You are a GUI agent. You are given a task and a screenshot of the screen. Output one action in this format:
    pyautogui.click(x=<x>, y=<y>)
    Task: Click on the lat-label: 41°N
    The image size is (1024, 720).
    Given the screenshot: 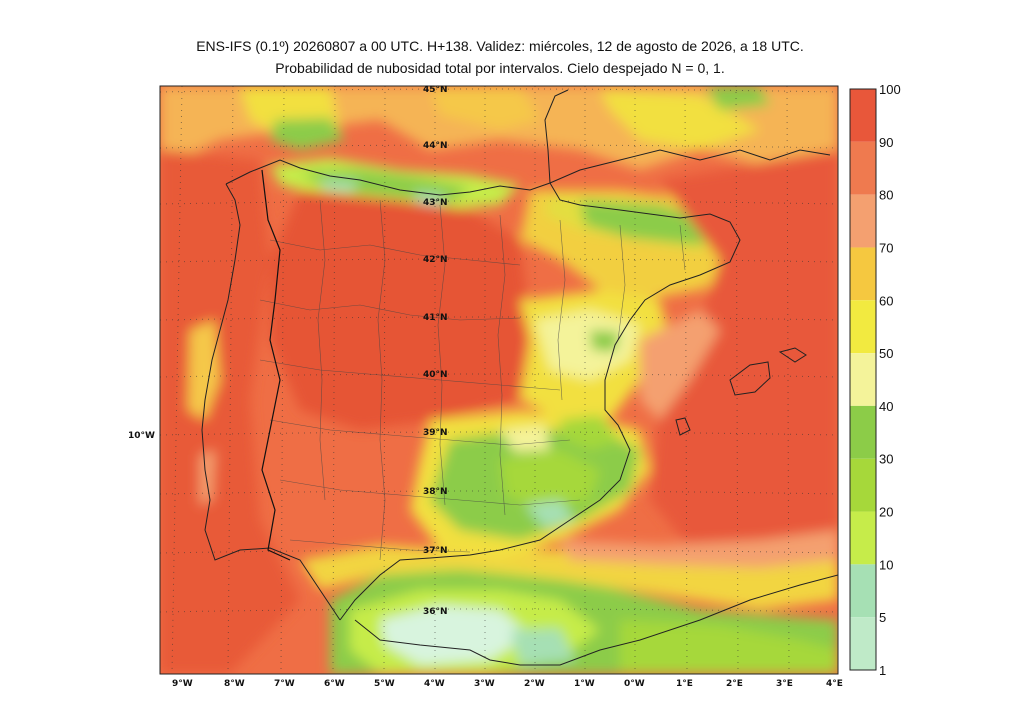 What is the action you would take?
    pyautogui.click(x=435, y=318)
    